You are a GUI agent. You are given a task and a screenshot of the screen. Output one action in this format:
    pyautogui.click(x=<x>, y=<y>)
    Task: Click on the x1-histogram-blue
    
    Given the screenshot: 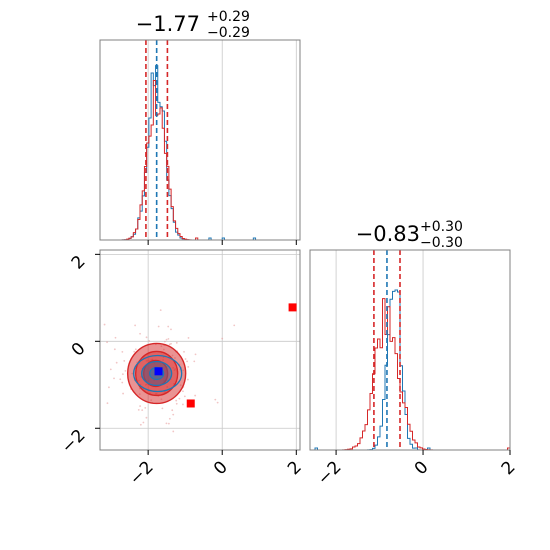 What is the action you would take?
    pyautogui.click(x=200, y=153)
    